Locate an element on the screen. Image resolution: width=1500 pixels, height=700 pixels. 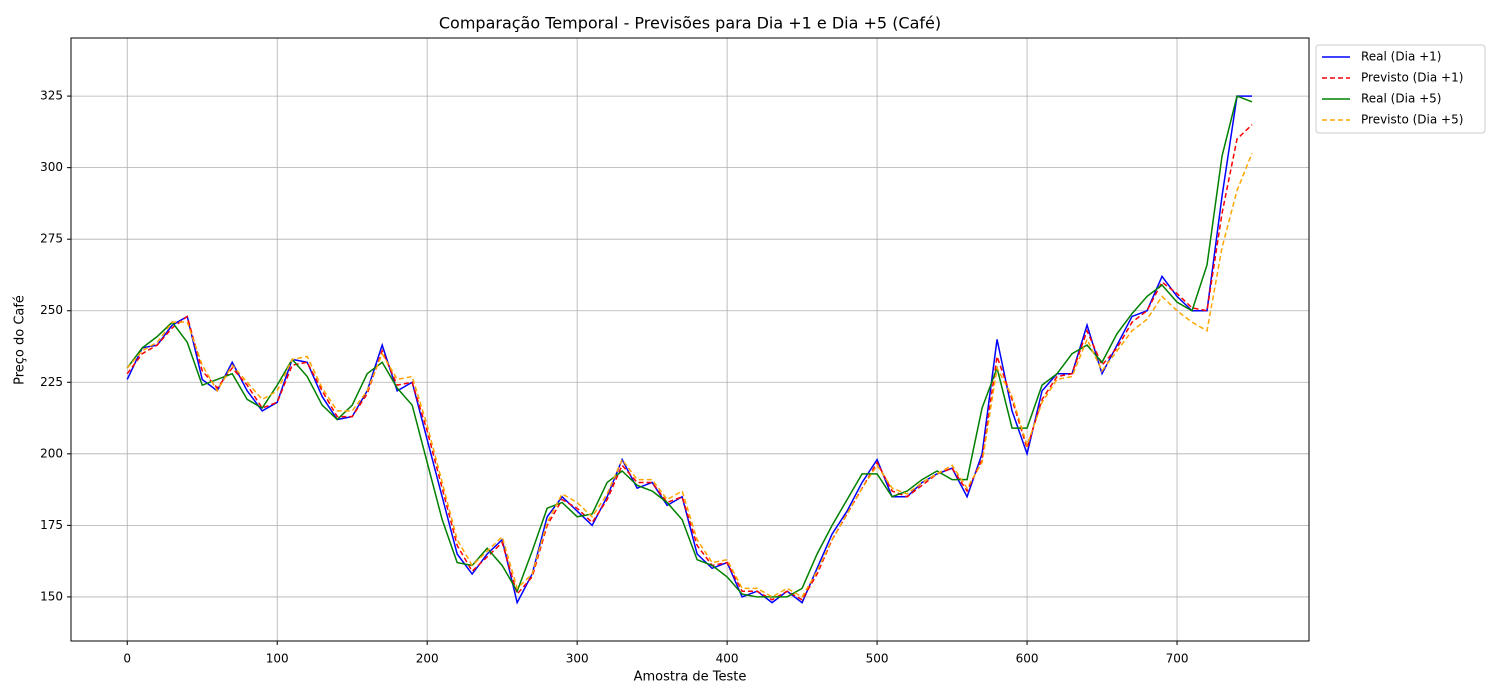
y-axis-label: Preço do Café is located at coordinates (20, 340).